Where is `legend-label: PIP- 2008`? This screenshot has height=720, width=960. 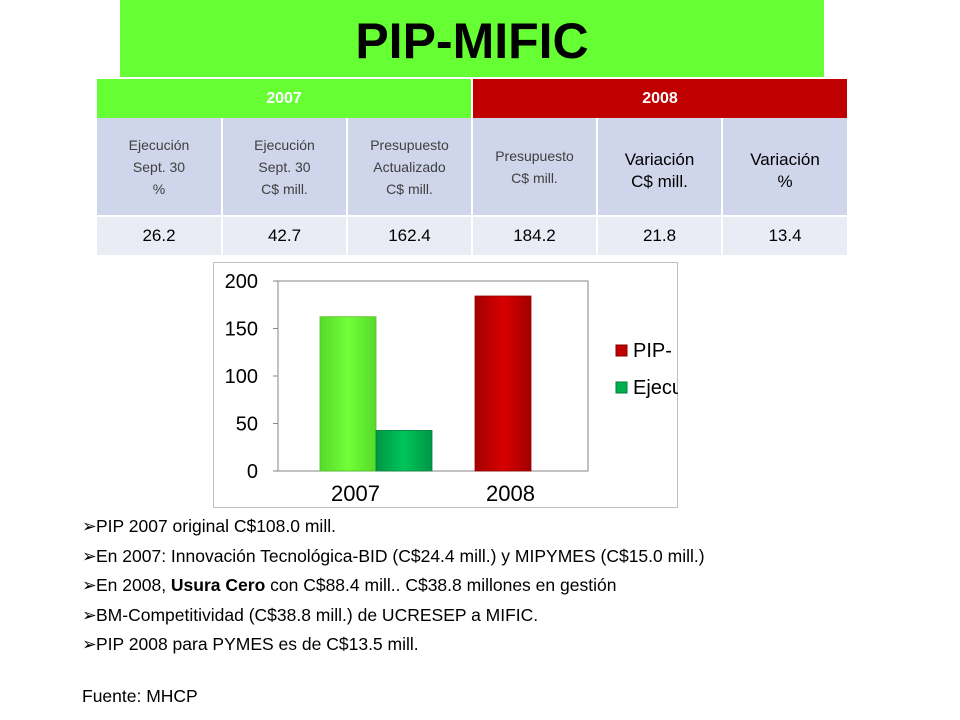
legend-label: PIP- 2008 is located at coordinates (655, 351).